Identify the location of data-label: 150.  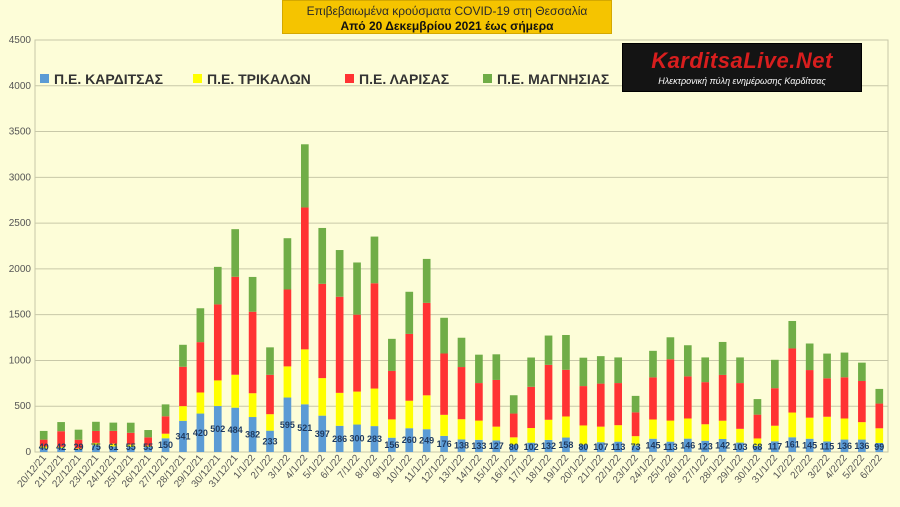
(165, 445).